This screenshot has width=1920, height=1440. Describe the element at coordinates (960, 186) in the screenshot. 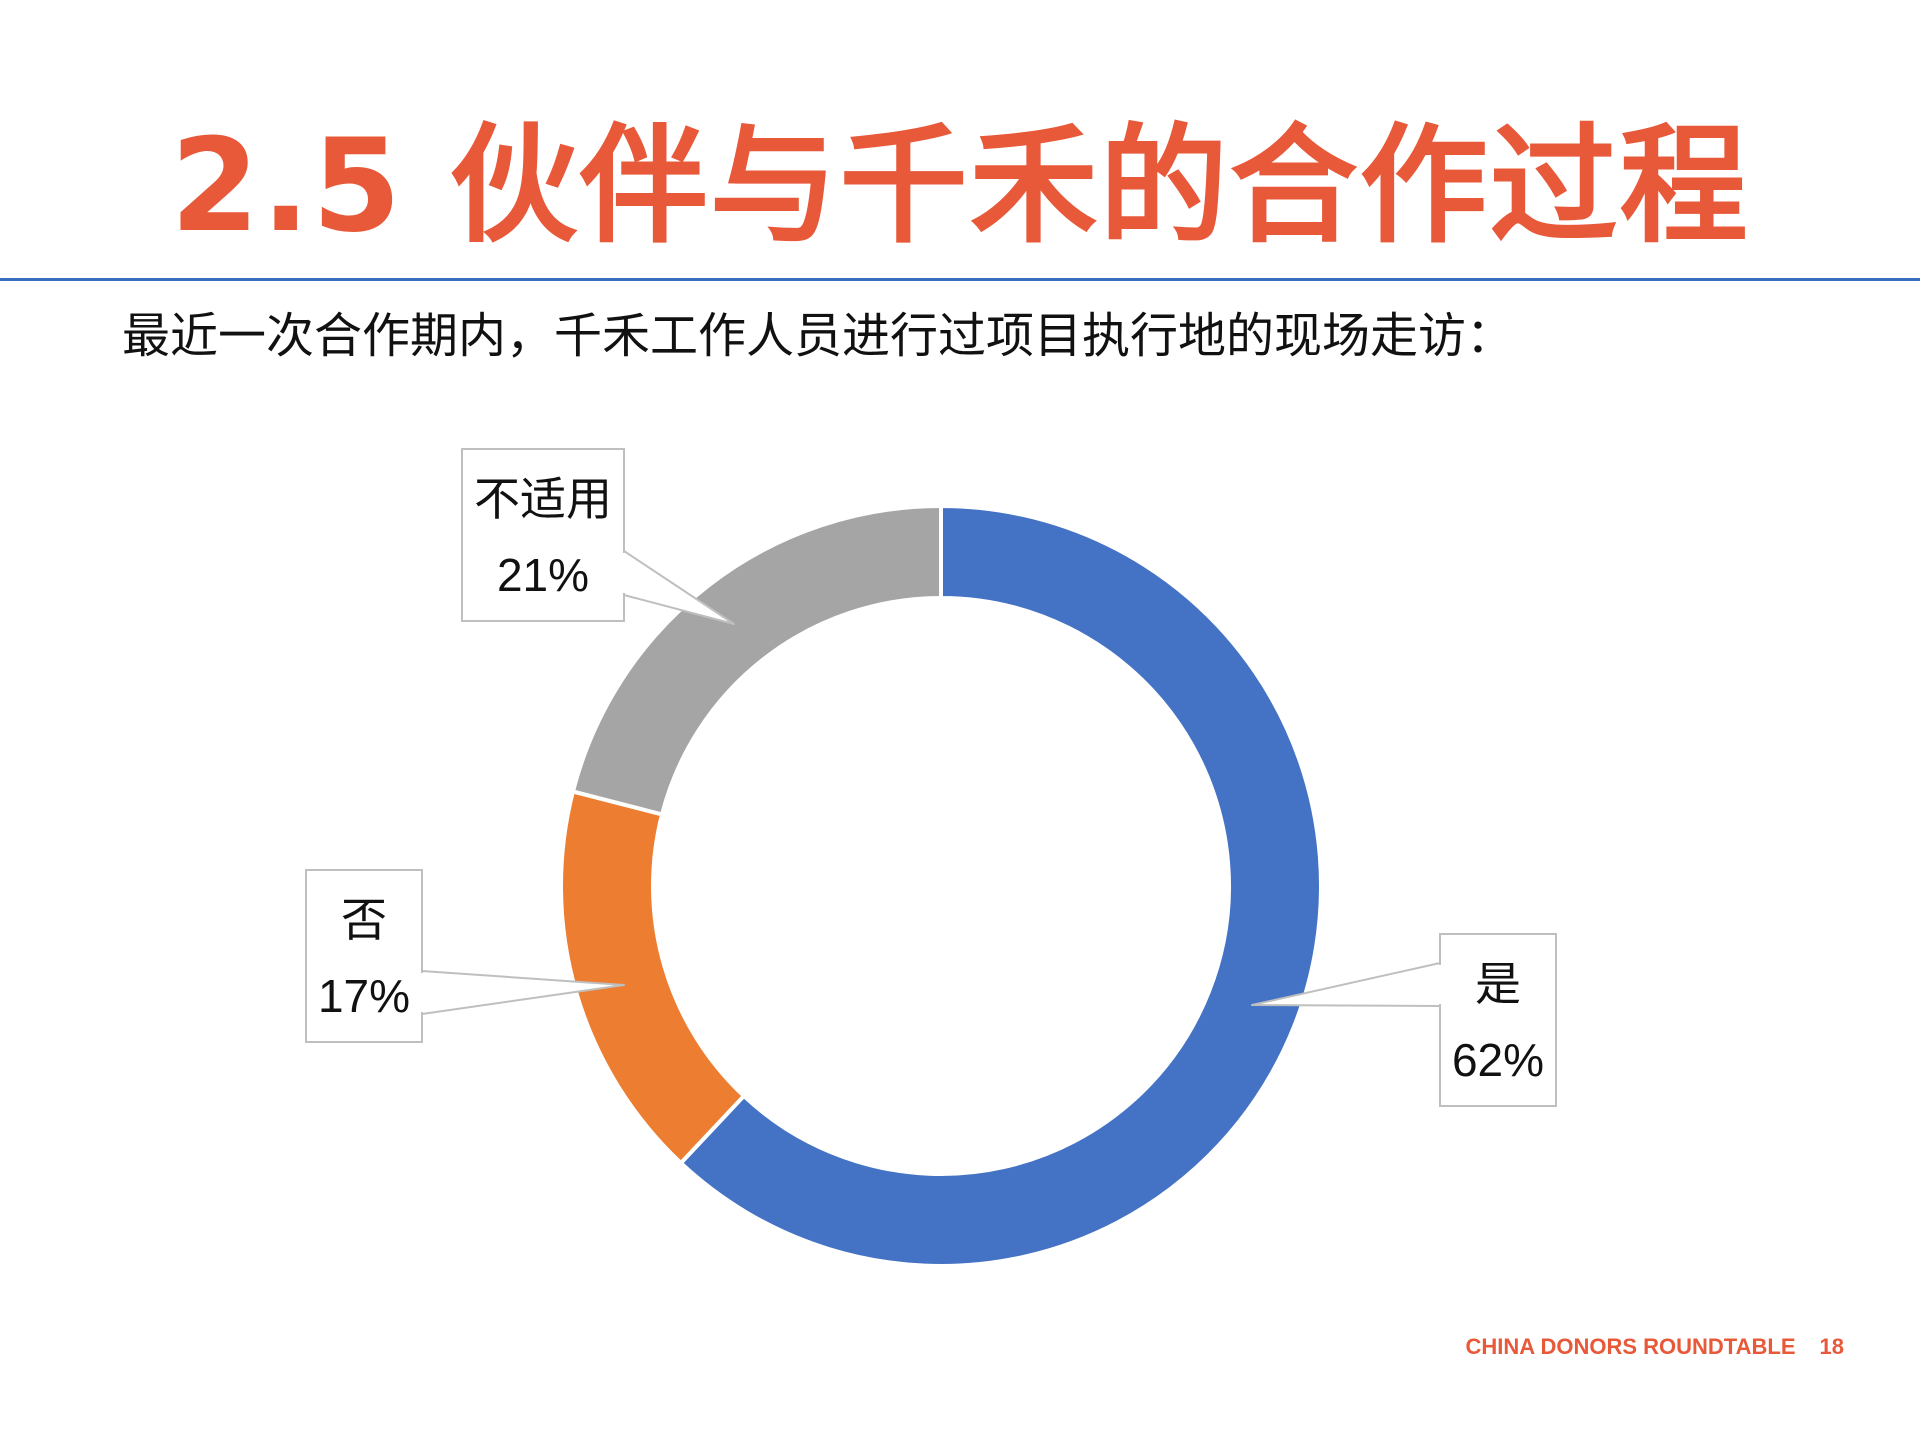

I see `slide-title: 2.5 伙伴与千禾的合作过程` at that location.